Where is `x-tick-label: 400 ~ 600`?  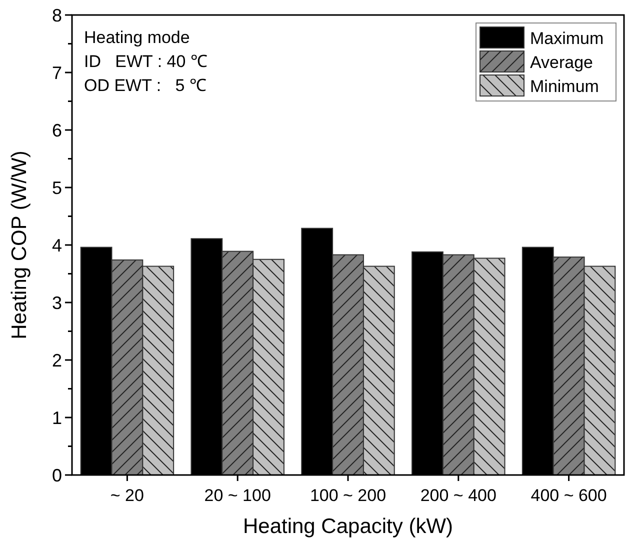
x-tick-label: 400 ~ 600 is located at coordinates (568, 495).